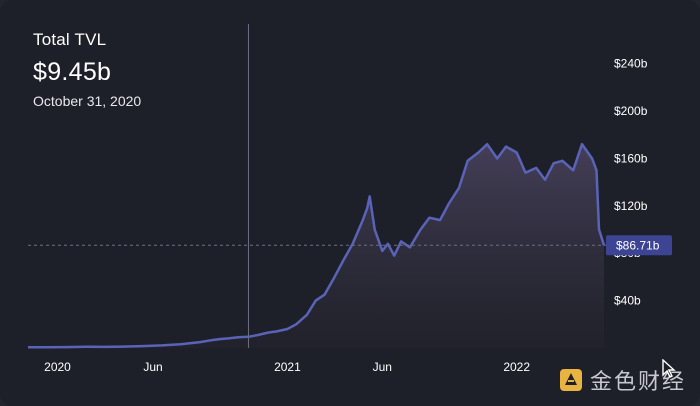 Image resolution: width=700 pixels, height=406 pixels. I want to click on y-tick-label: $40b, so click(627, 301).